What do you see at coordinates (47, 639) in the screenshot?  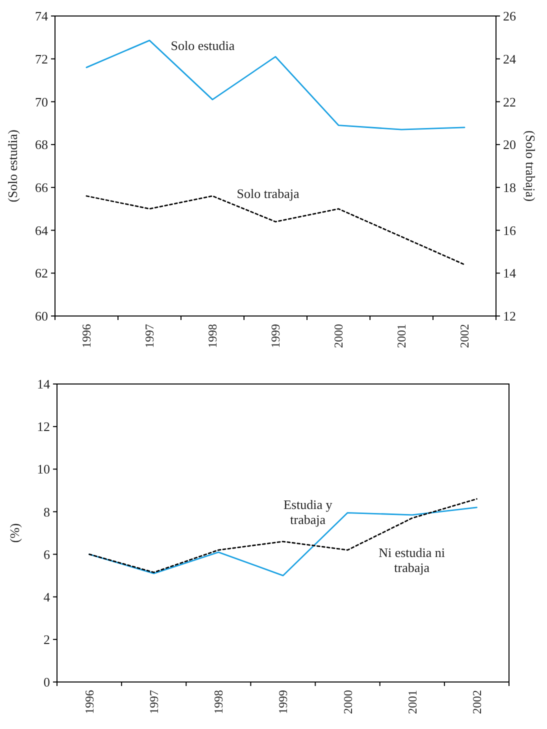 I see `y-tick-label: 2` at bounding box center [47, 639].